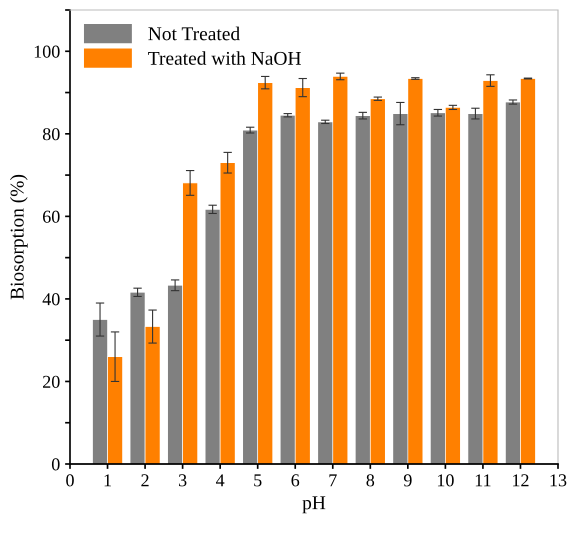  Describe the element at coordinates (558, 480) in the screenshot. I see `x-tick-label: 13` at that location.